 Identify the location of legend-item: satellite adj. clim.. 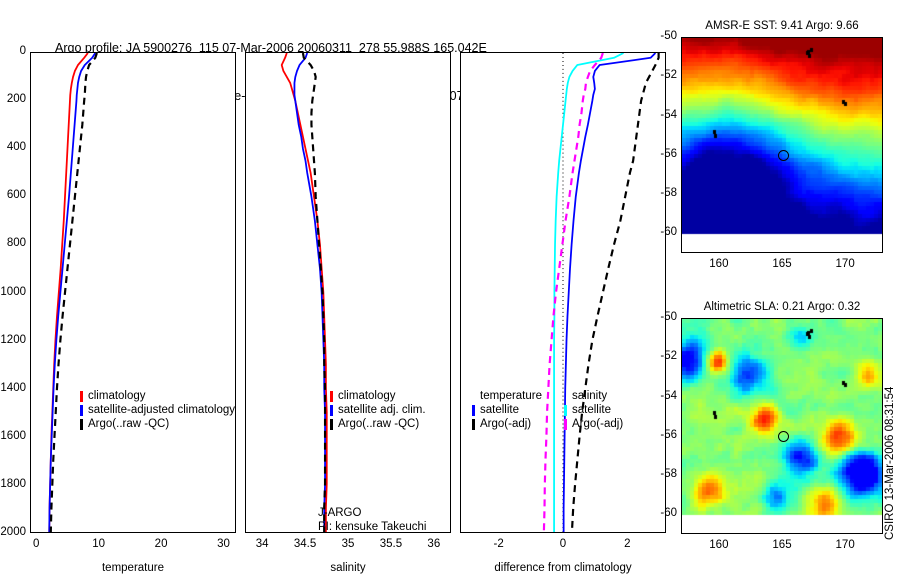
(392, 410).